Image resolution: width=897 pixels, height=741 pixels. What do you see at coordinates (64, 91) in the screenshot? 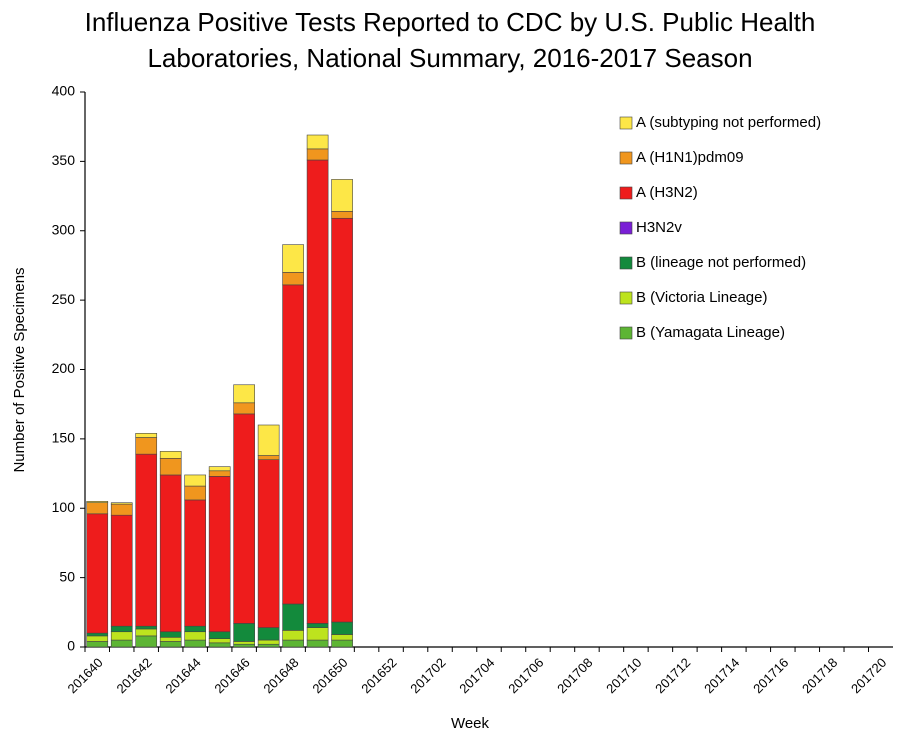
I see `y-tick-label: 400` at bounding box center [64, 91].